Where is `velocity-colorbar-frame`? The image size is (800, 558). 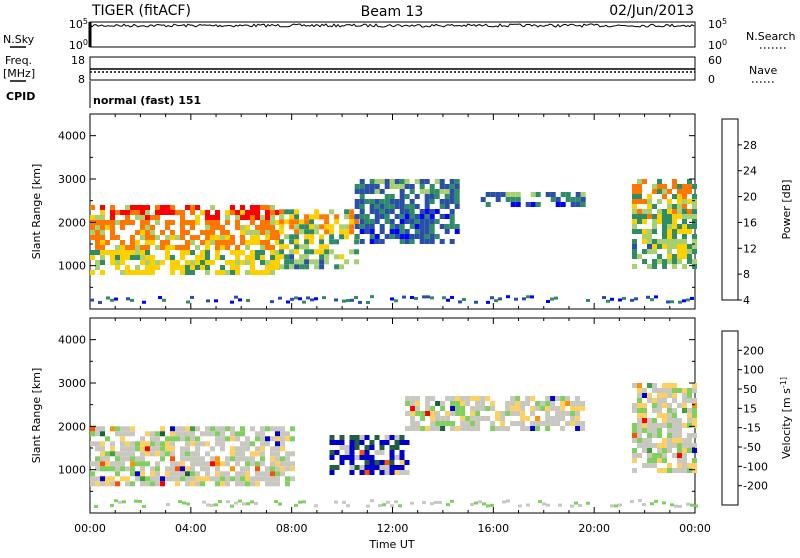 velocity-colorbar-frame is located at coordinates (730, 418).